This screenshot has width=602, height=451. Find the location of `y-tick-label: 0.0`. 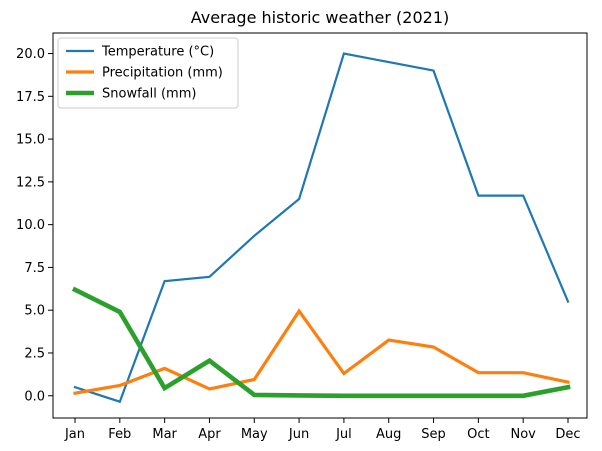

y-tick-label: 0.0 is located at coordinates (34, 396).